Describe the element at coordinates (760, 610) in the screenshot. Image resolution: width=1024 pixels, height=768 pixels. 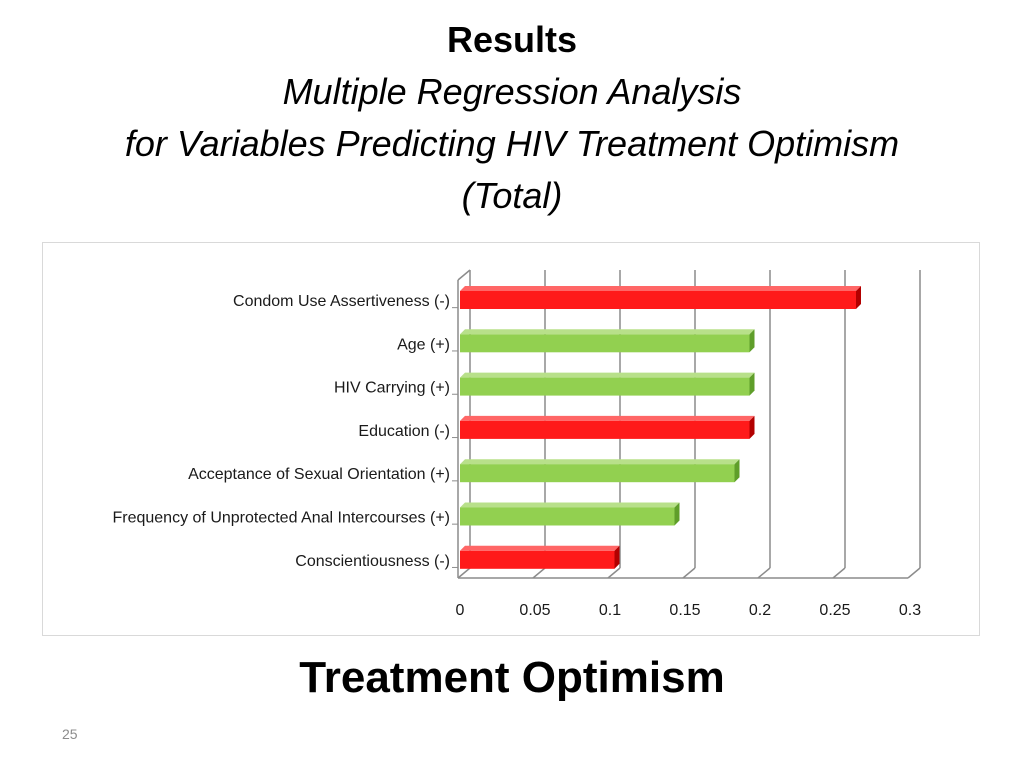
I see `x-tick-label-4: 0.2` at that location.